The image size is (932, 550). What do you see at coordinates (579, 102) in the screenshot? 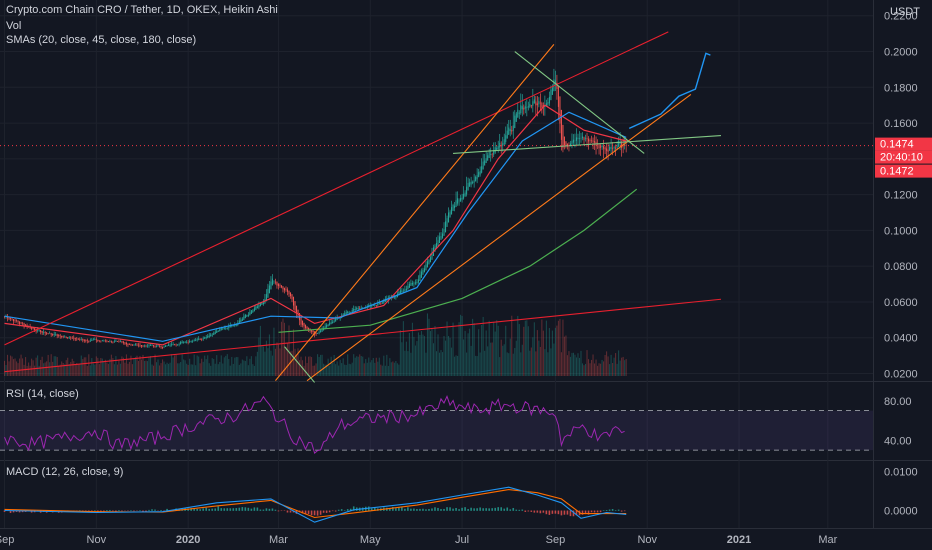
I see `trendline-green` at bounding box center [579, 102].